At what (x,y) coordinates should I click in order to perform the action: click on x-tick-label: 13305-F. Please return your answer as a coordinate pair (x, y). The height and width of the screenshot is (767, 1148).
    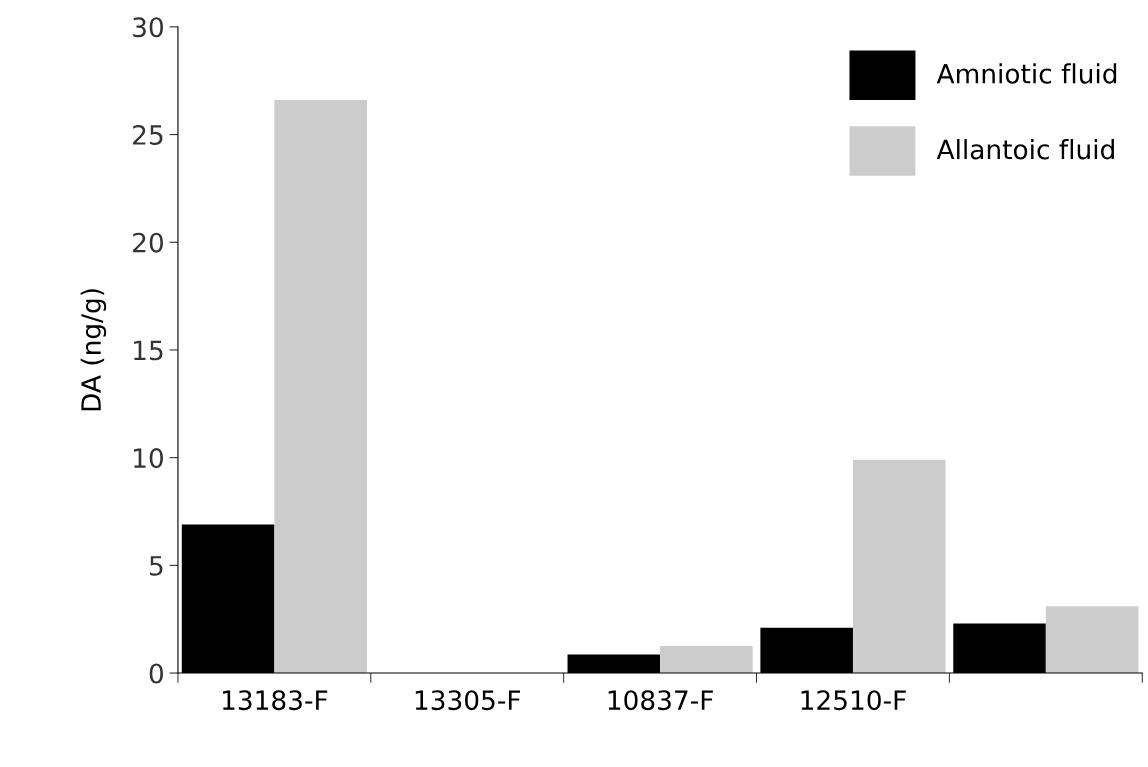
    Looking at the image, I should click on (468, 700).